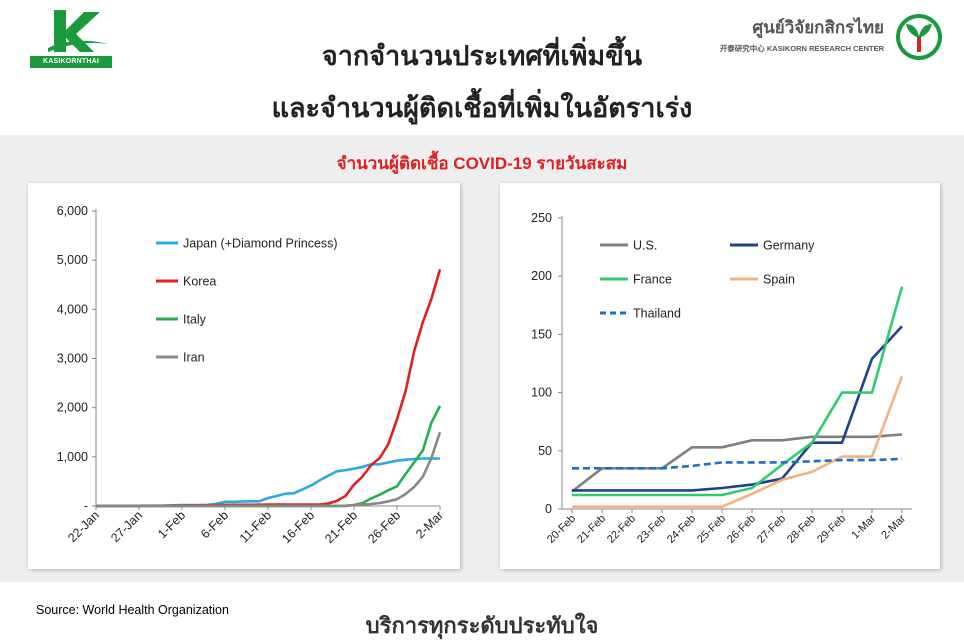 This screenshot has width=964, height=643. What do you see at coordinates (919, 37) in the screenshot?
I see `kresearch-emblem-icon` at bounding box center [919, 37].